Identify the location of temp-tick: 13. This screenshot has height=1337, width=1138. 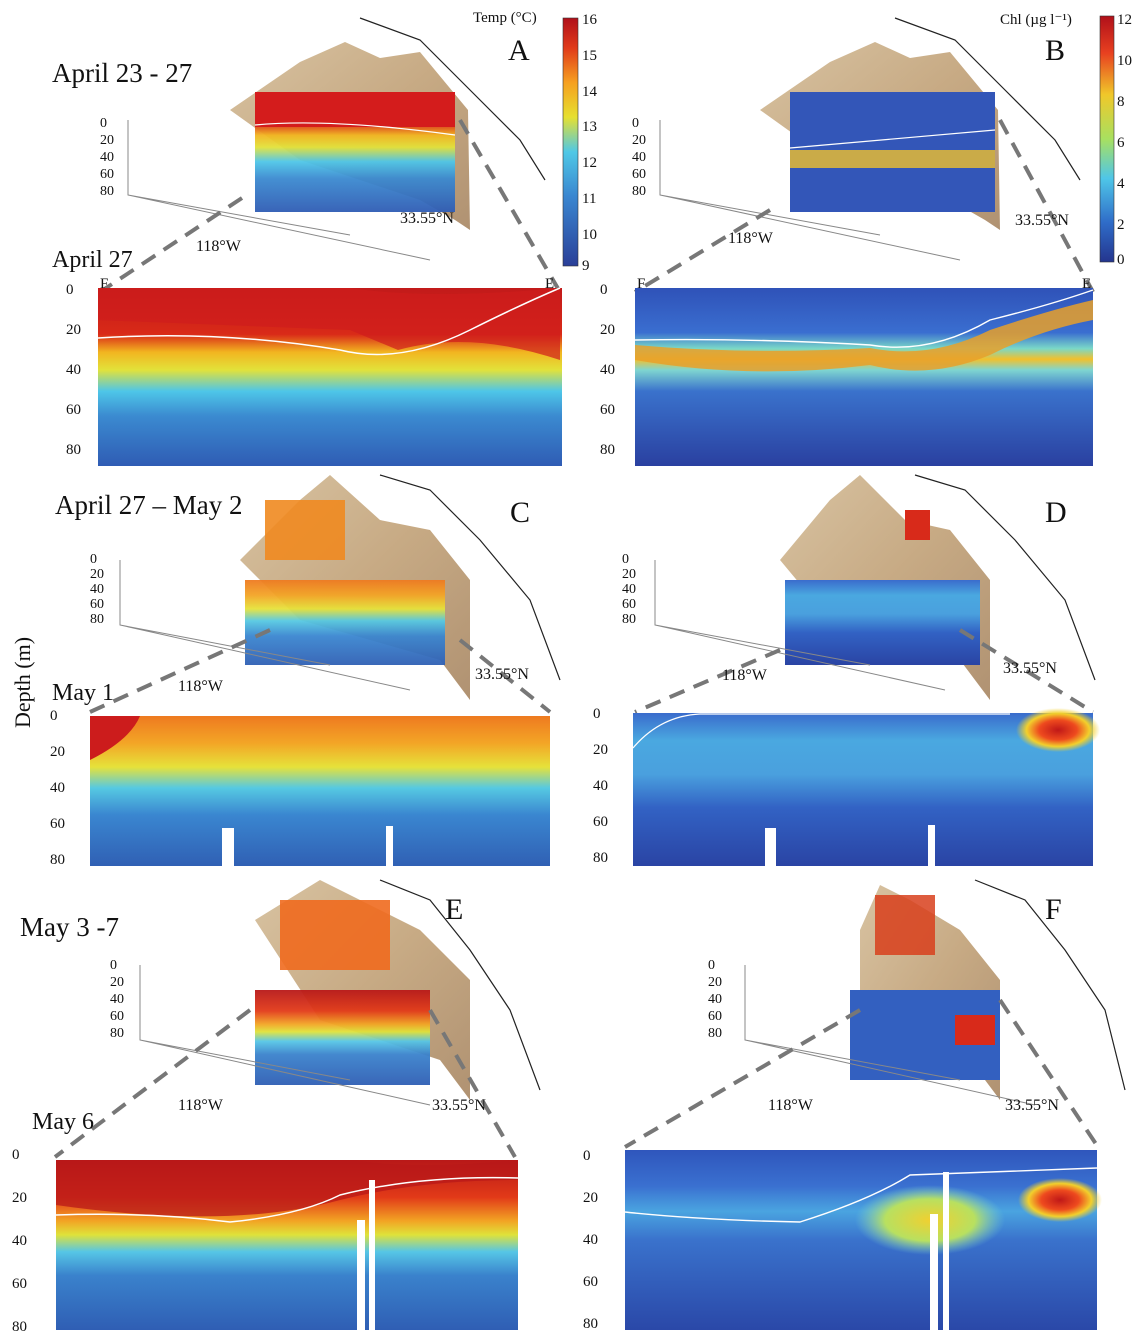
(589, 127).